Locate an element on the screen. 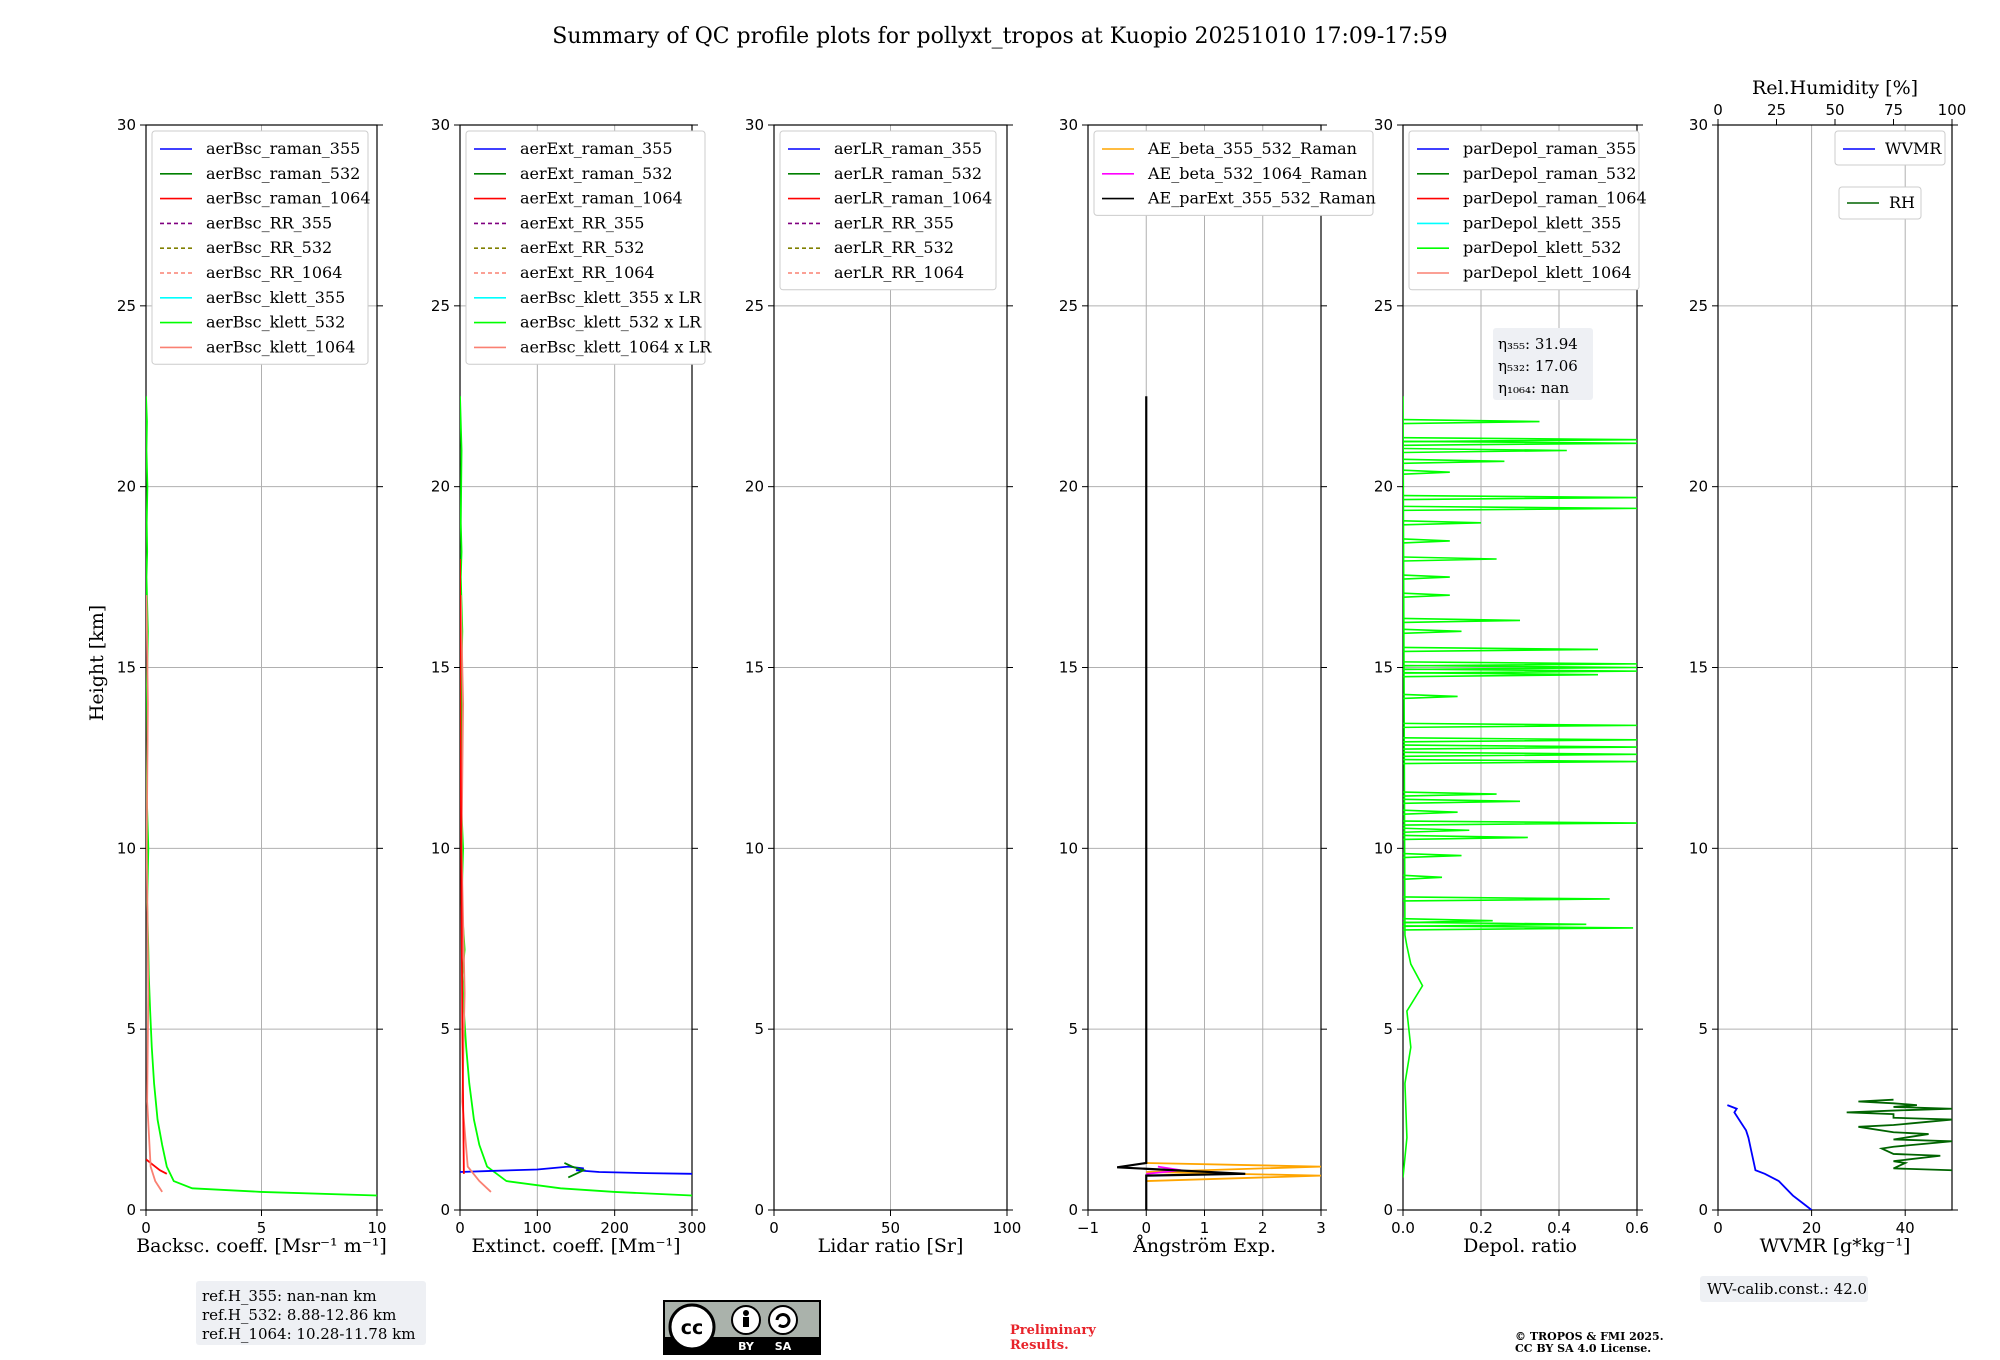 This screenshot has width=2000, height=1360. legend-label: aerBsc_RR_1064 is located at coordinates (274, 272).